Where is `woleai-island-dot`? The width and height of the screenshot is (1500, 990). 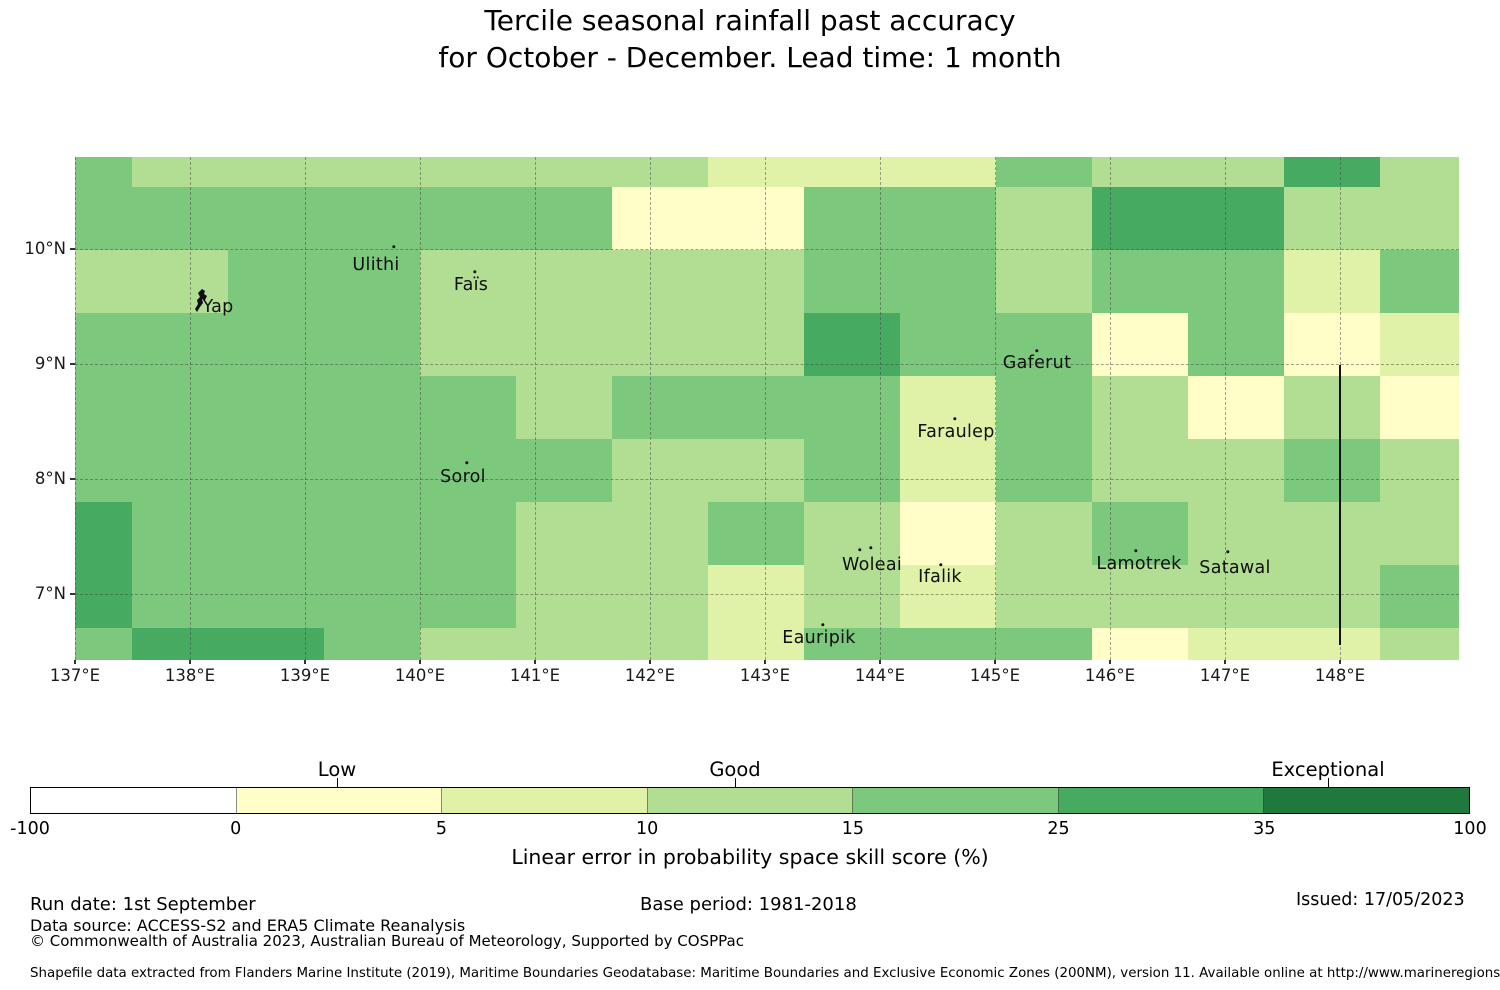 woleai-island-dot is located at coordinates (860, 550).